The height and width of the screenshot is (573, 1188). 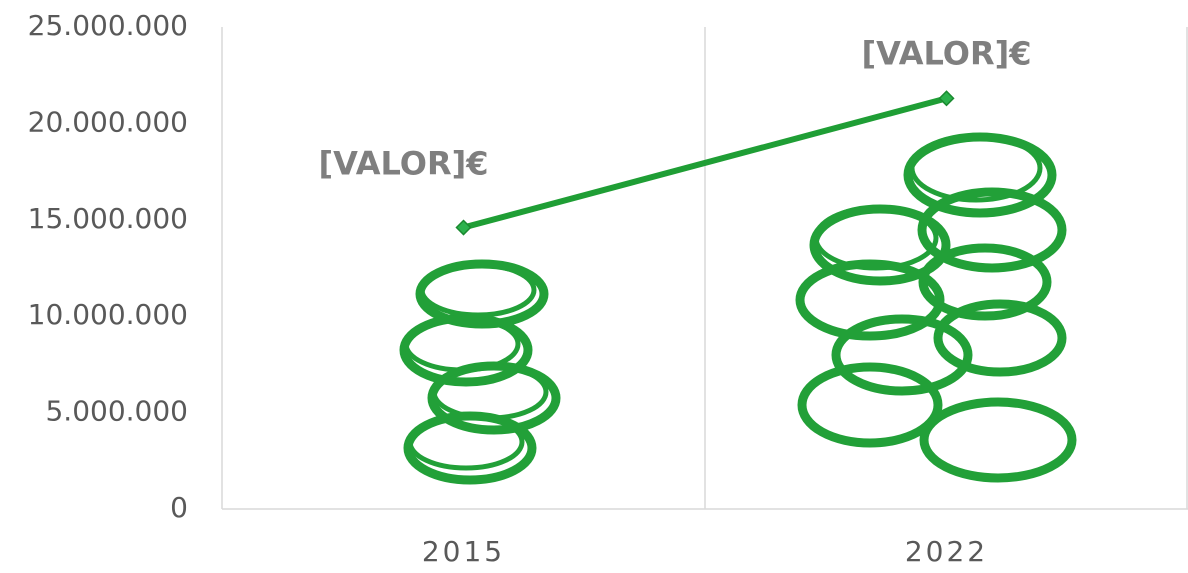 What do you see at coordinates (108, 218) in the screenshot?
I see `y-tick-label: 15.000.000` at bounding box center [108, 218].